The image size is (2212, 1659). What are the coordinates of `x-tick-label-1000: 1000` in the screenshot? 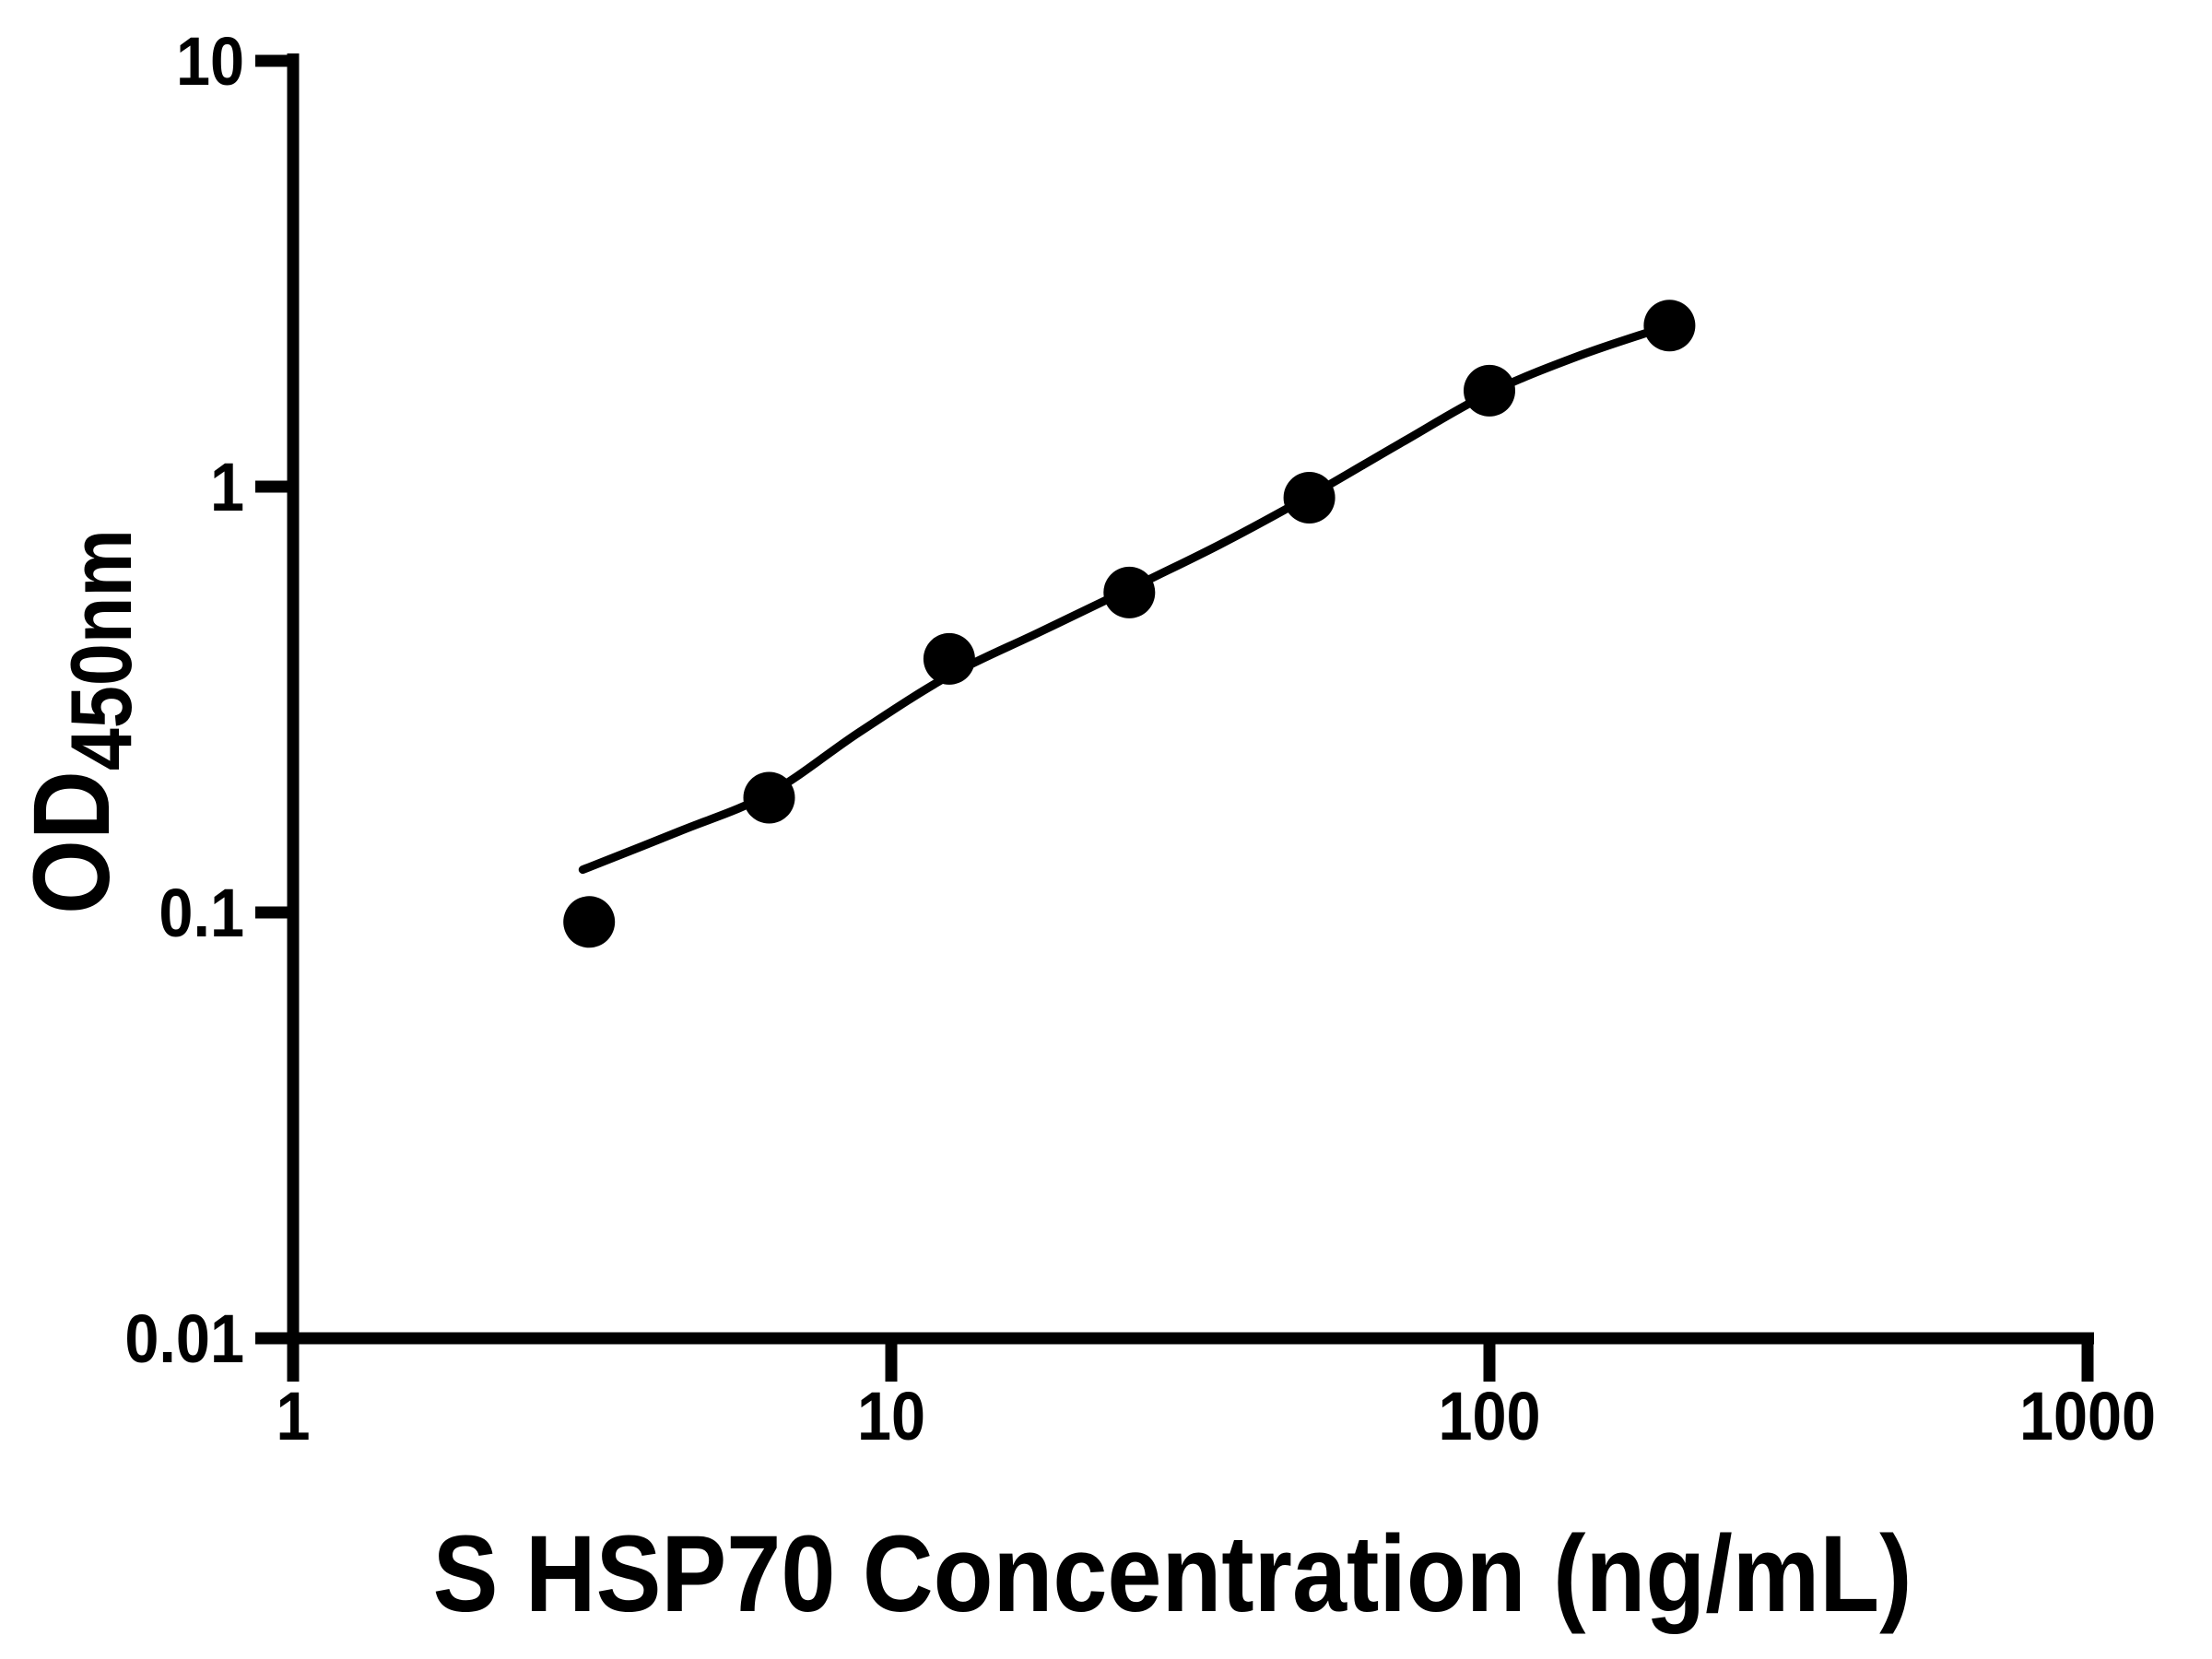 It's located at (2087, 1416).